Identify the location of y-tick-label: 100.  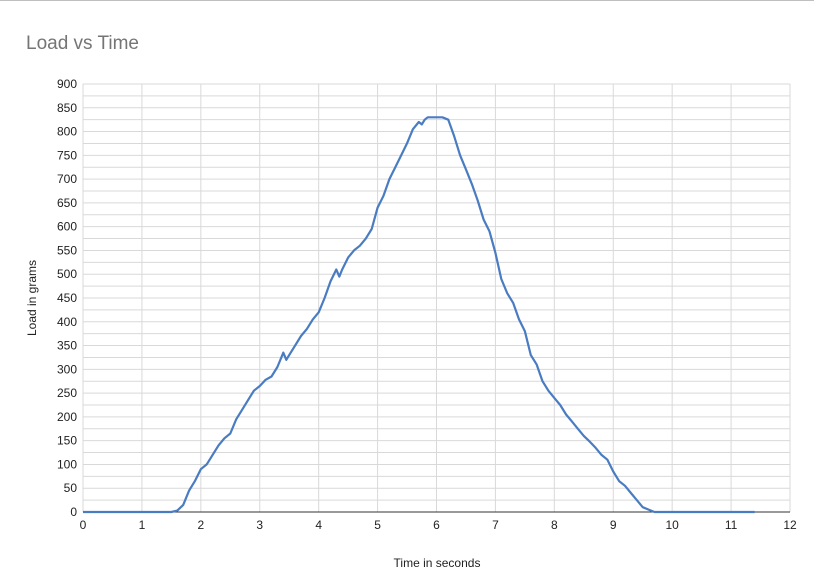
(67, 464).